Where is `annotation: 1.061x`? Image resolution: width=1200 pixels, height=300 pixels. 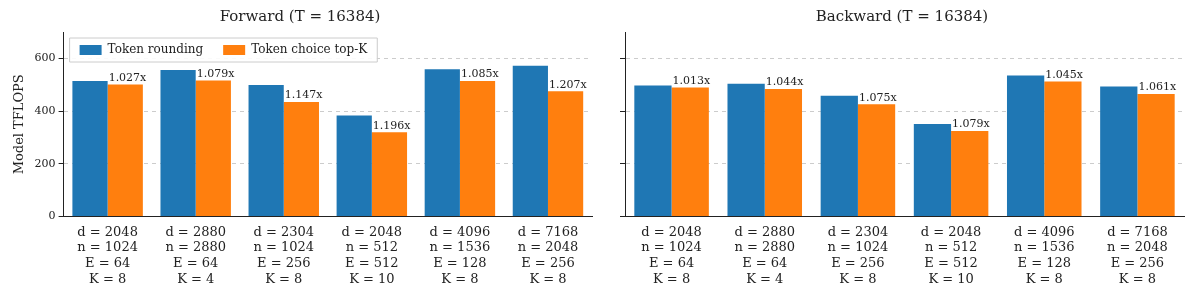 annotation: 1.061x is located at coordinates (1157, 87).